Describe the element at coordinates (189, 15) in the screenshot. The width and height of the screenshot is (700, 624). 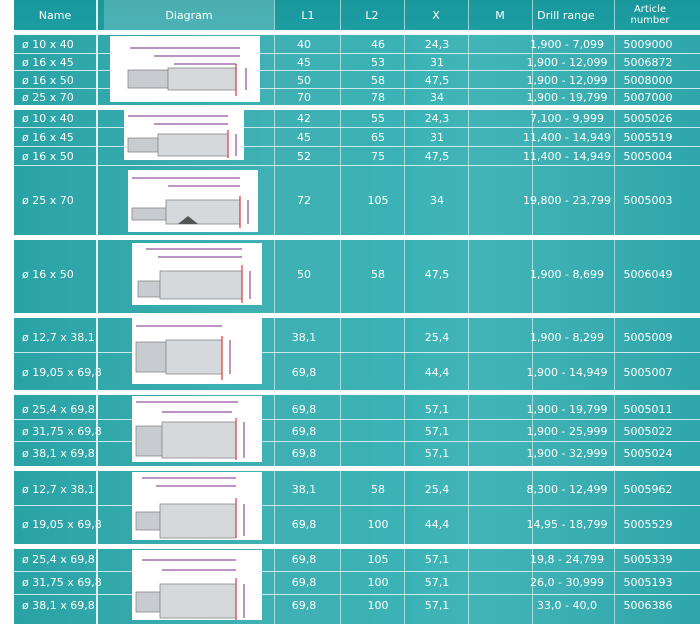
I see `diagram-header-highlight` at that location.